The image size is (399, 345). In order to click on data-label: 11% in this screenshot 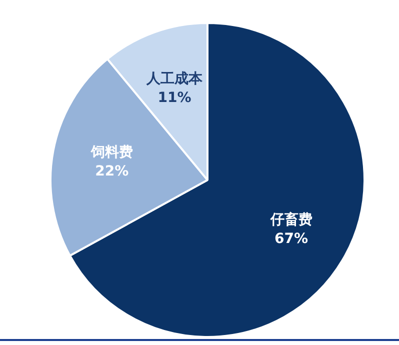, I will do `click(175, 98)`.